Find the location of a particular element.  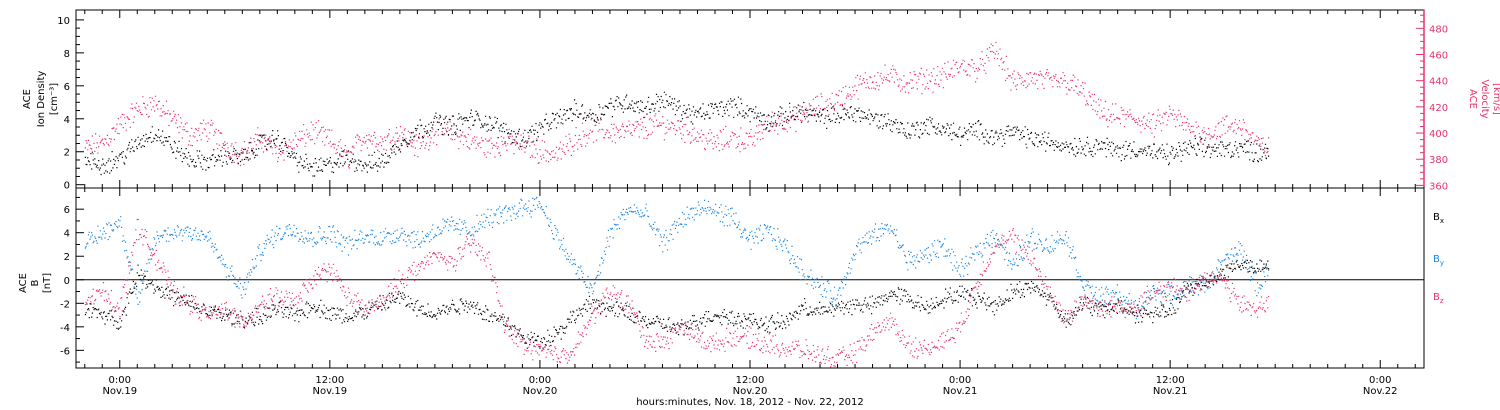

b-field-label-line-3: [nT] is located at coordinates (47, 283).